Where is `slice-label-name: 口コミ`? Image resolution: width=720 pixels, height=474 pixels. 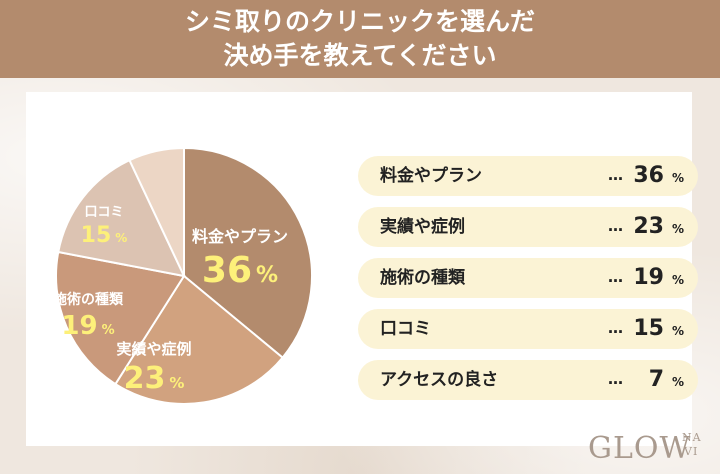 slice-label-name: 口コミ is located at coordinates (103, 212).